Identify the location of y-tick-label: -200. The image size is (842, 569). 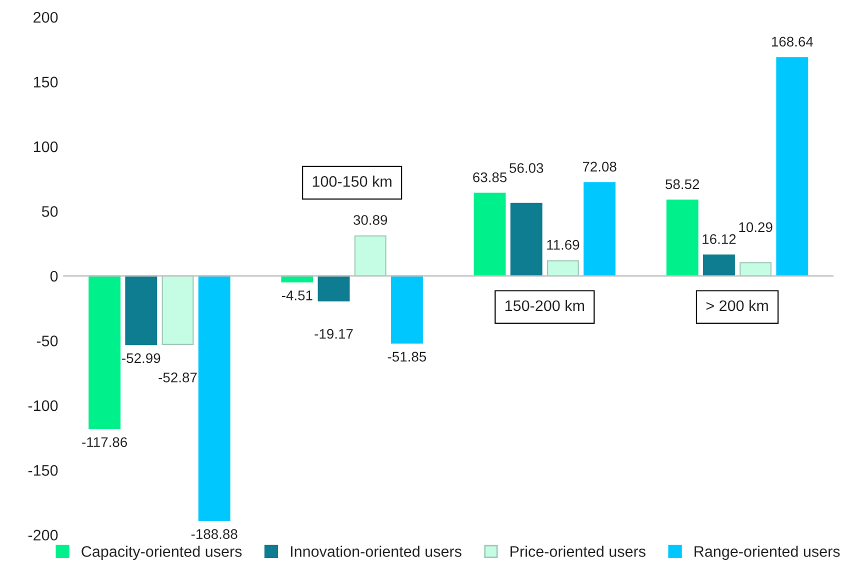
(43, 535).